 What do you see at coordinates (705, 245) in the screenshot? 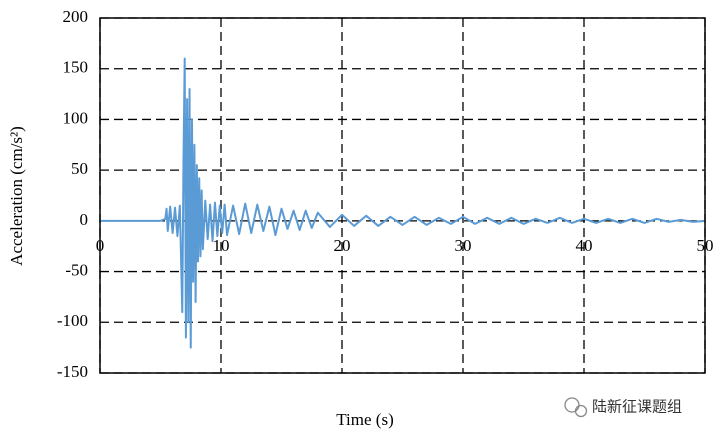
I see `x-tick-label: 50` at bounding box center [705, 245].